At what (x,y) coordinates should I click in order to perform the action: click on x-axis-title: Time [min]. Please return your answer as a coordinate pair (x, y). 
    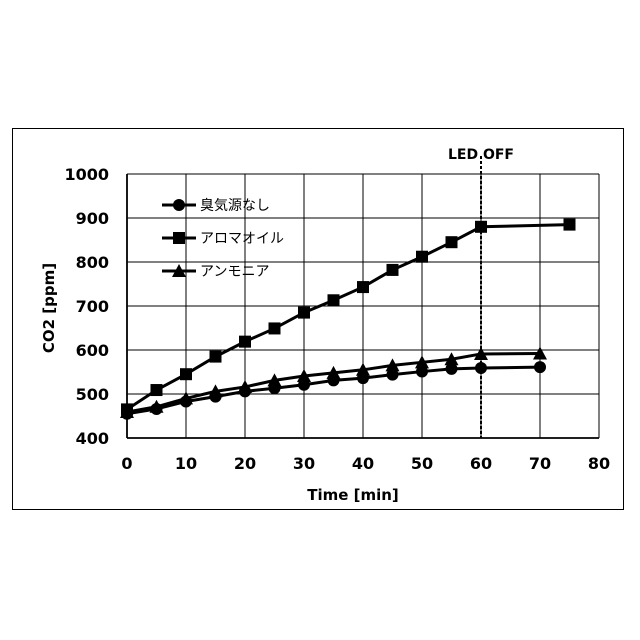
    Looking at the image, I should click on (353, 495).